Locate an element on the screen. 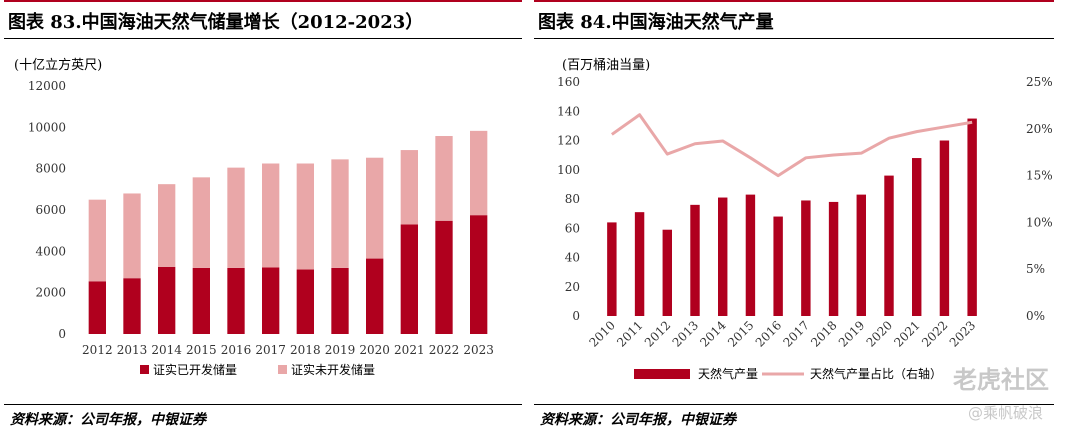 The width and height of the screenshot is (1080, 438). right-unit-label: (百万桶油当量) is located at coordinates (606, 65).